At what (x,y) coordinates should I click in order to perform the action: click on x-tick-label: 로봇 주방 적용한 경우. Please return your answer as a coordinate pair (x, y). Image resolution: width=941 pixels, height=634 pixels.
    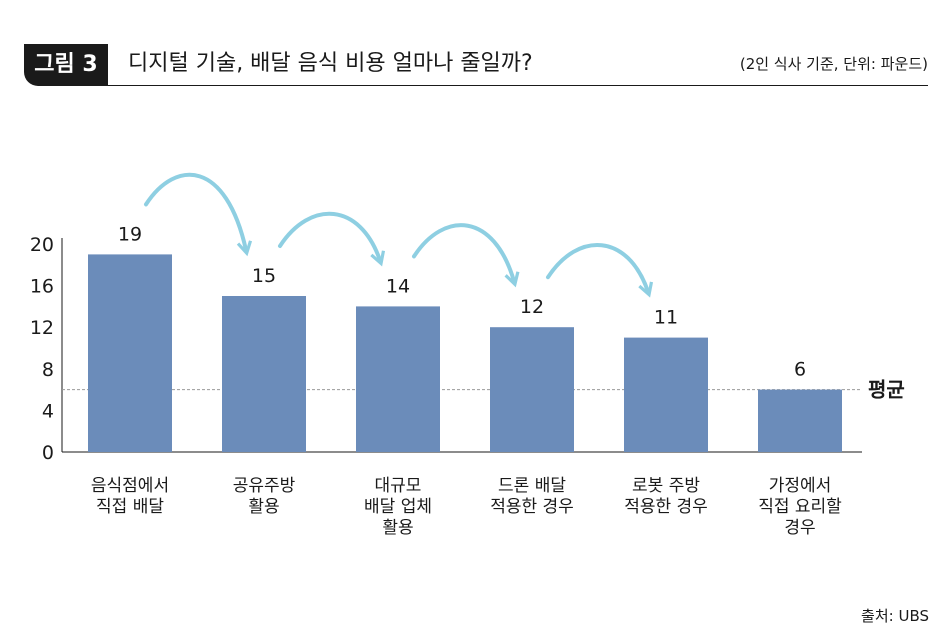
    Looking at the image, I should click on (666, 497).